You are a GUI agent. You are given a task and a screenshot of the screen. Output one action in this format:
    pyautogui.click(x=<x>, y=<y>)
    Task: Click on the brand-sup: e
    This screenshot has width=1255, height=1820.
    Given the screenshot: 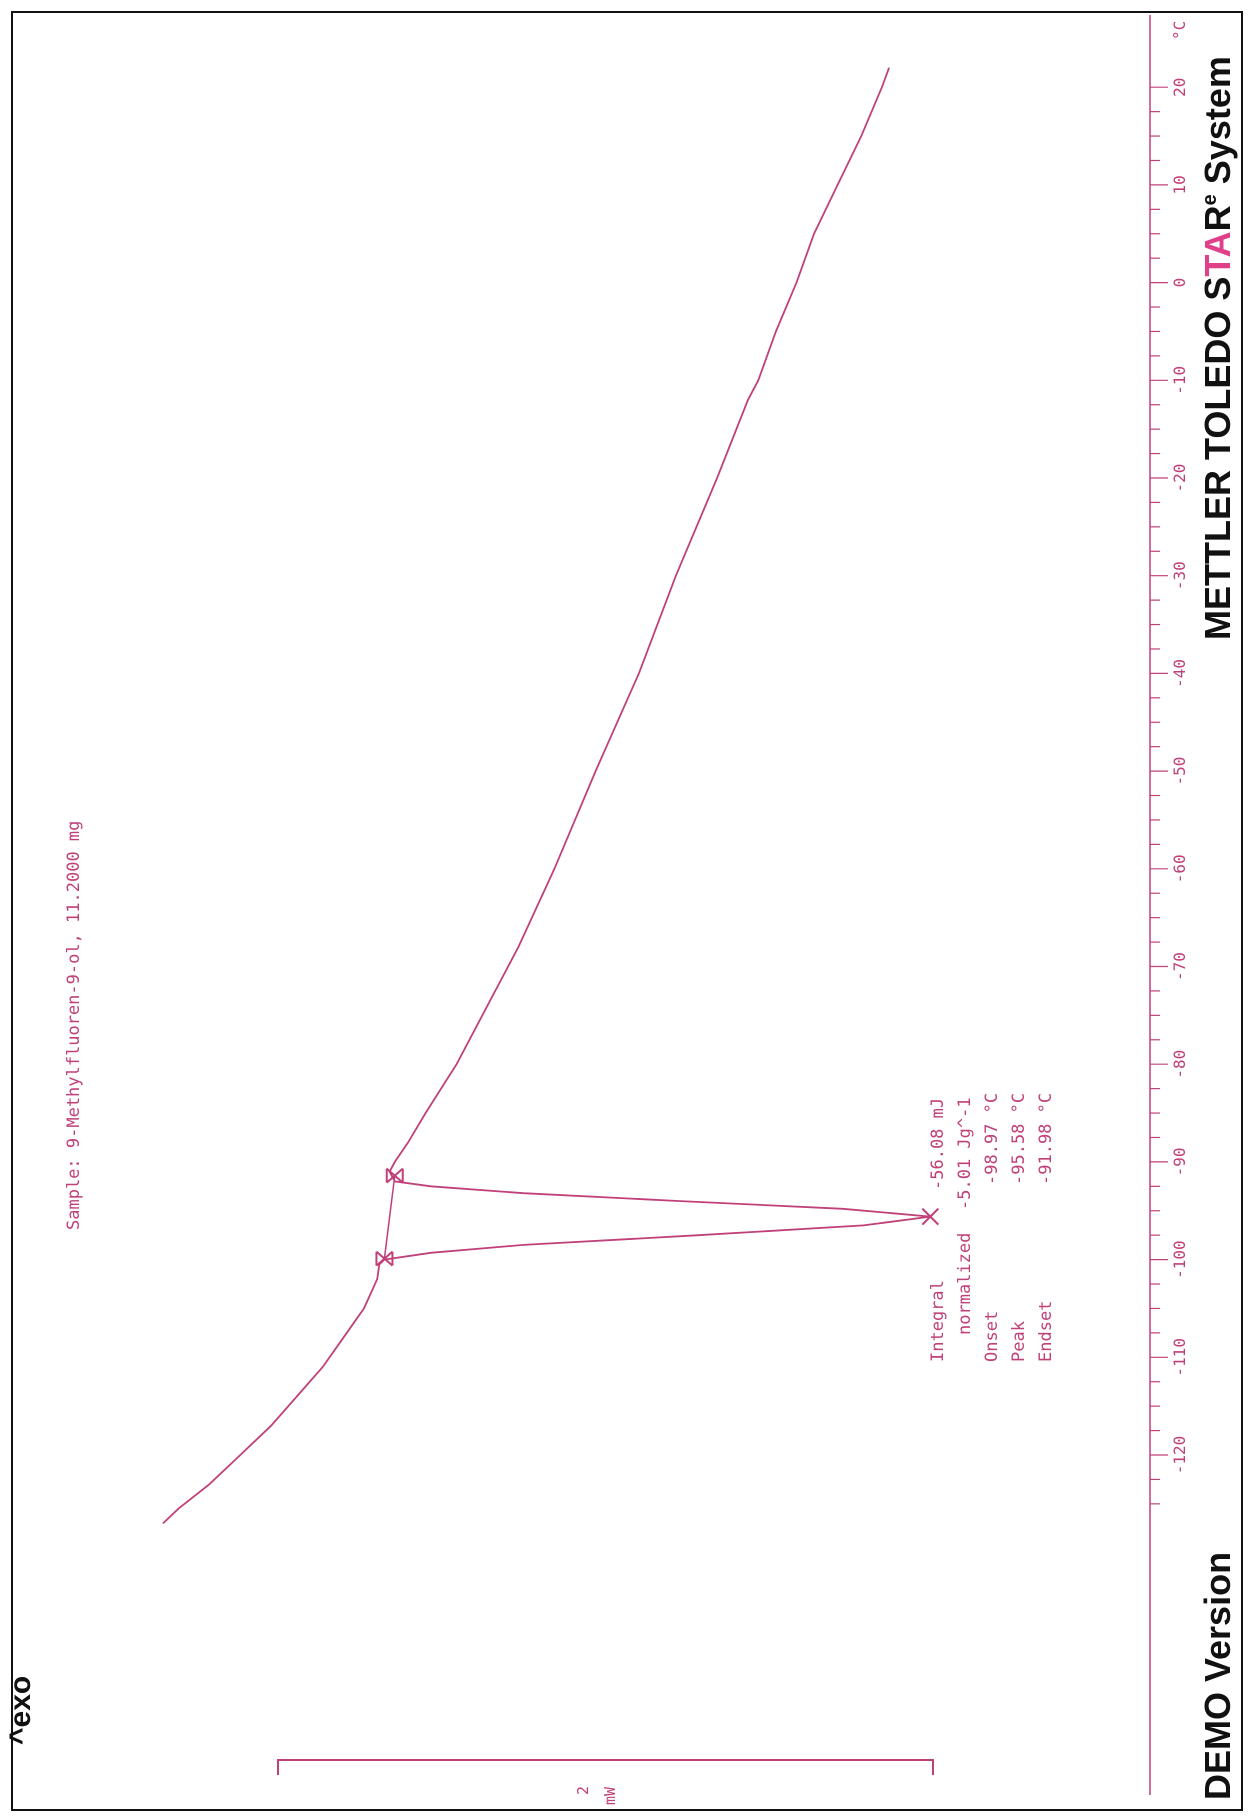 What is the action you would take?
    pyautogui.click(x=1210, y=199)
    